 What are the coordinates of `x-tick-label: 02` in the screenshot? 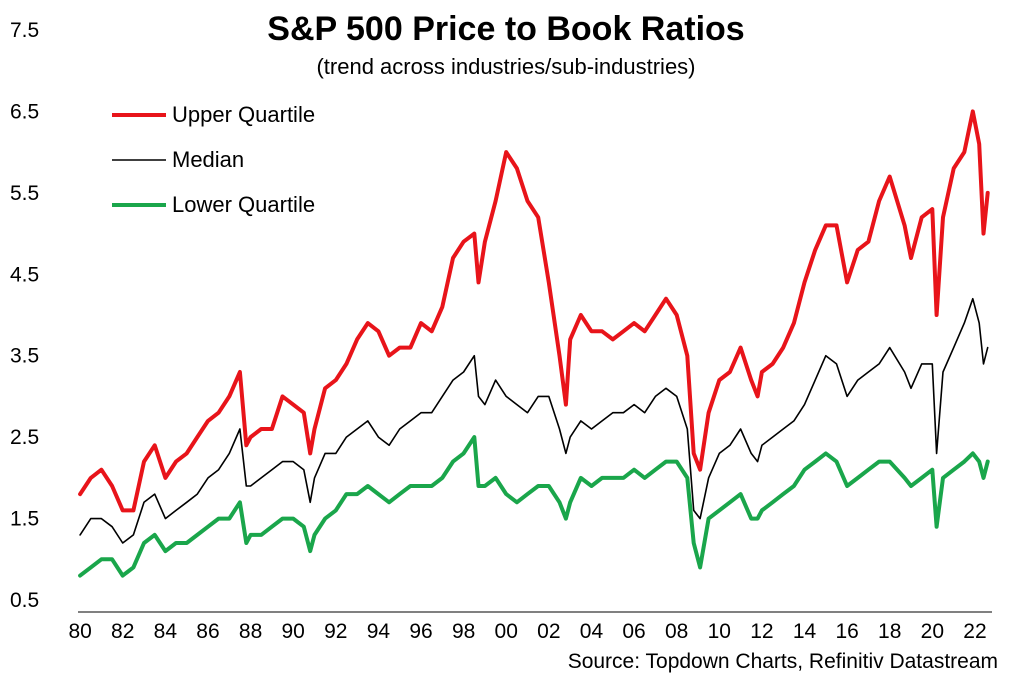 It's located at (548, 631).